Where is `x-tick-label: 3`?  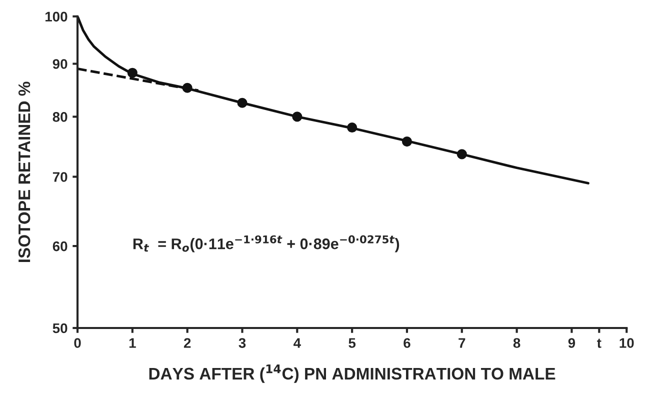
x-tick-label: 3 is located at coordinates (242, 343).